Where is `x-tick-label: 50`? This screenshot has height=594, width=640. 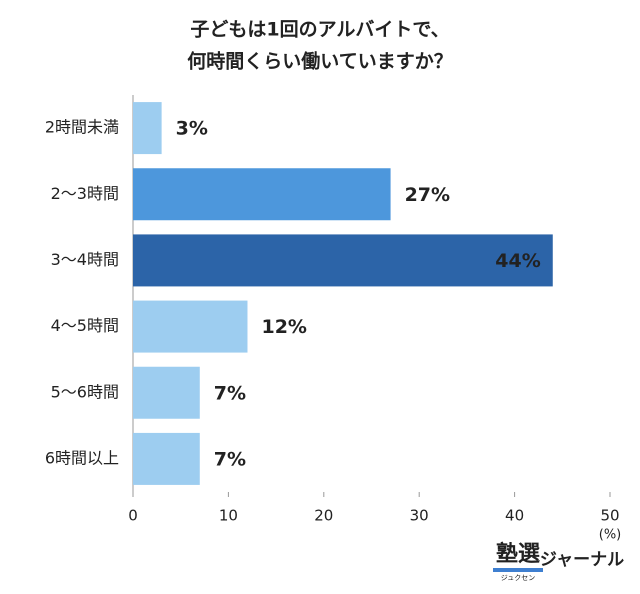 x-tick-label: 50 is located at coordinates (609, 516).